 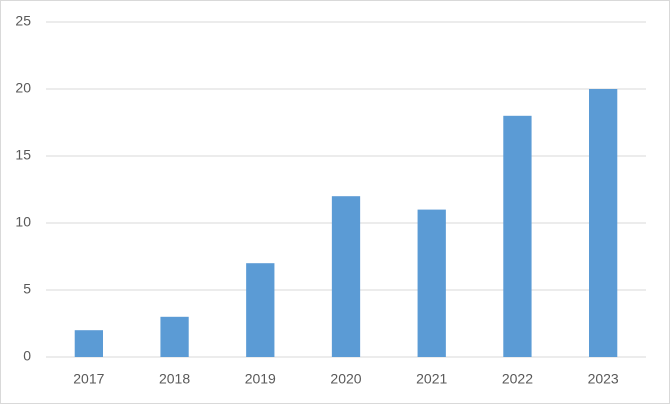 What do you see at coordinates (603, 379) in the screenshot?
I see `x-tick-label: 2023` at bounding box center [603, 379].